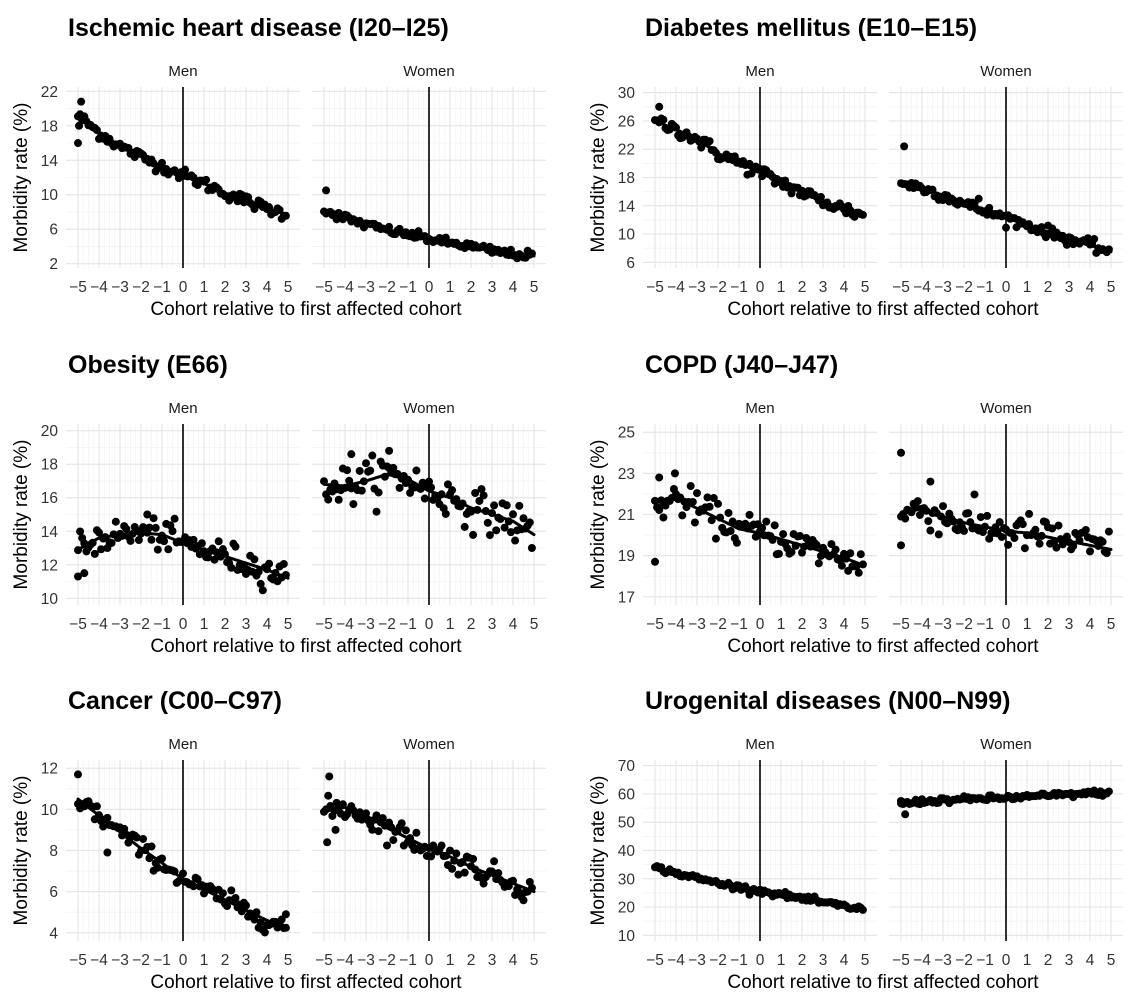 The height and width of the screenshot is (1006, 1137). What do you see at coordinates (49, 92) in the screenshot?
I see `y-tick-label: 22` at bounding box center [49, 92].